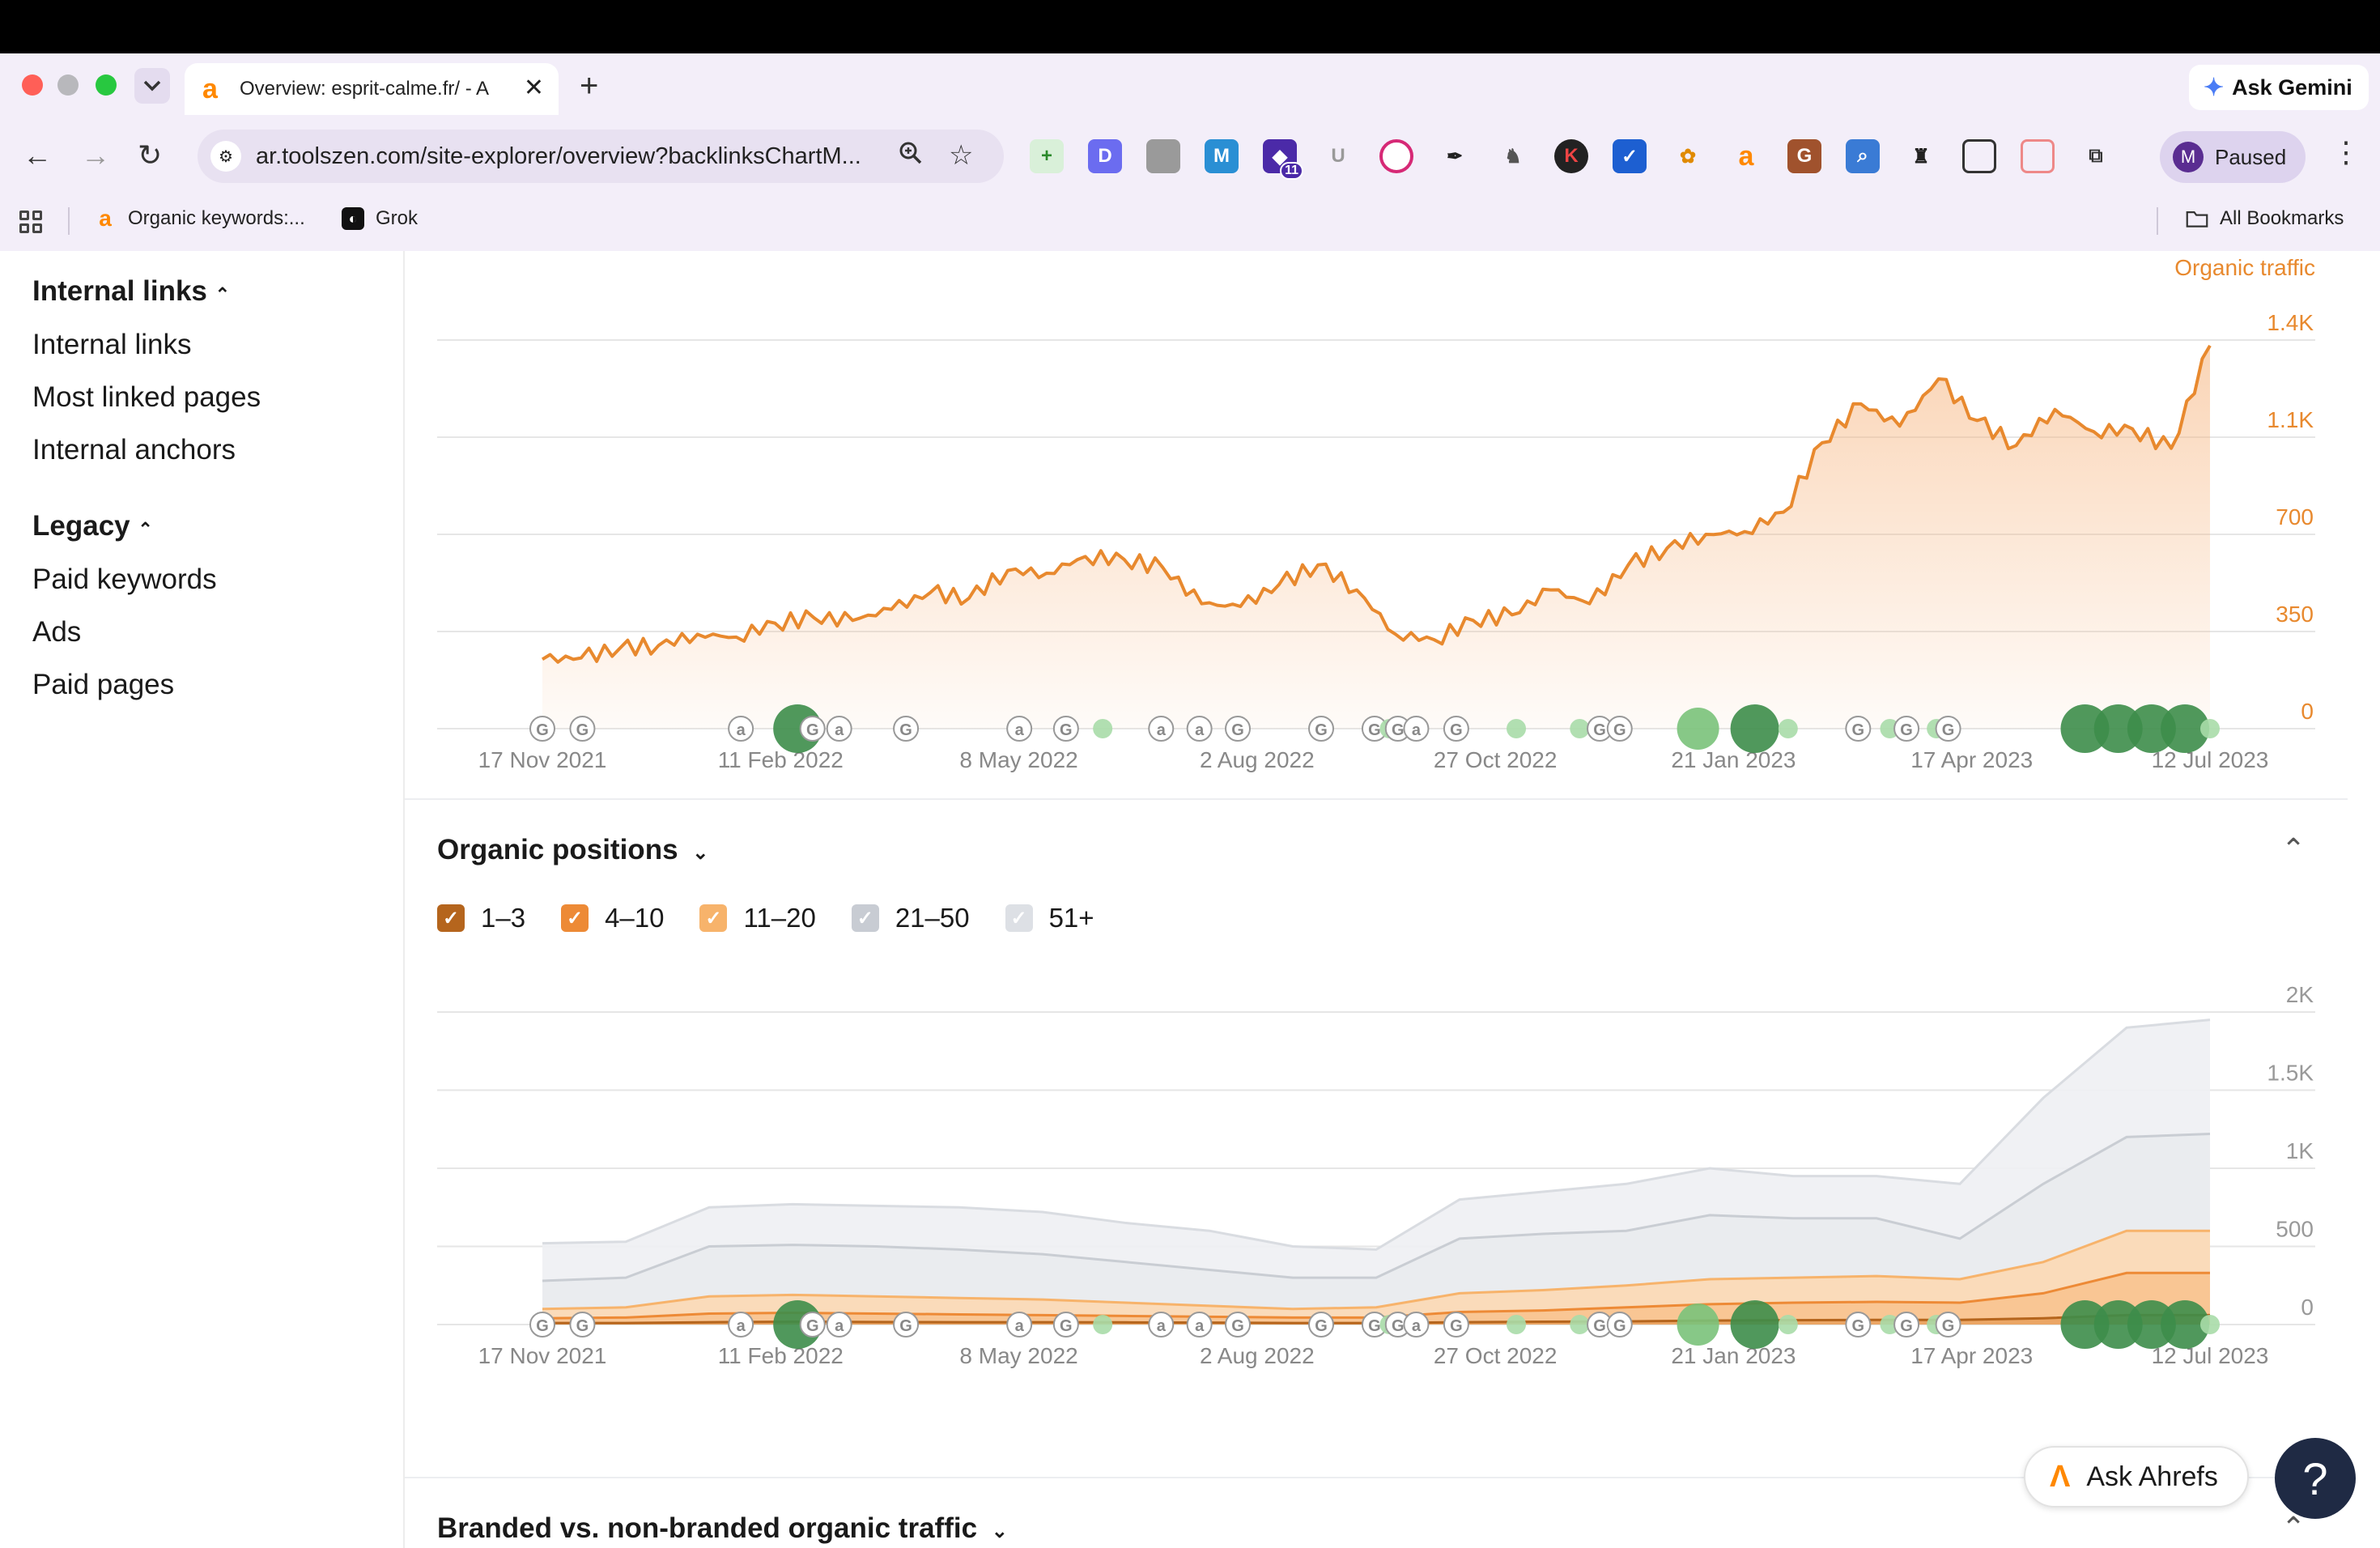 The height and width of the screenshot is (1548, 2380). I want to click on all-bookmarks-label: All Bookmarks, so click(2282, 218).